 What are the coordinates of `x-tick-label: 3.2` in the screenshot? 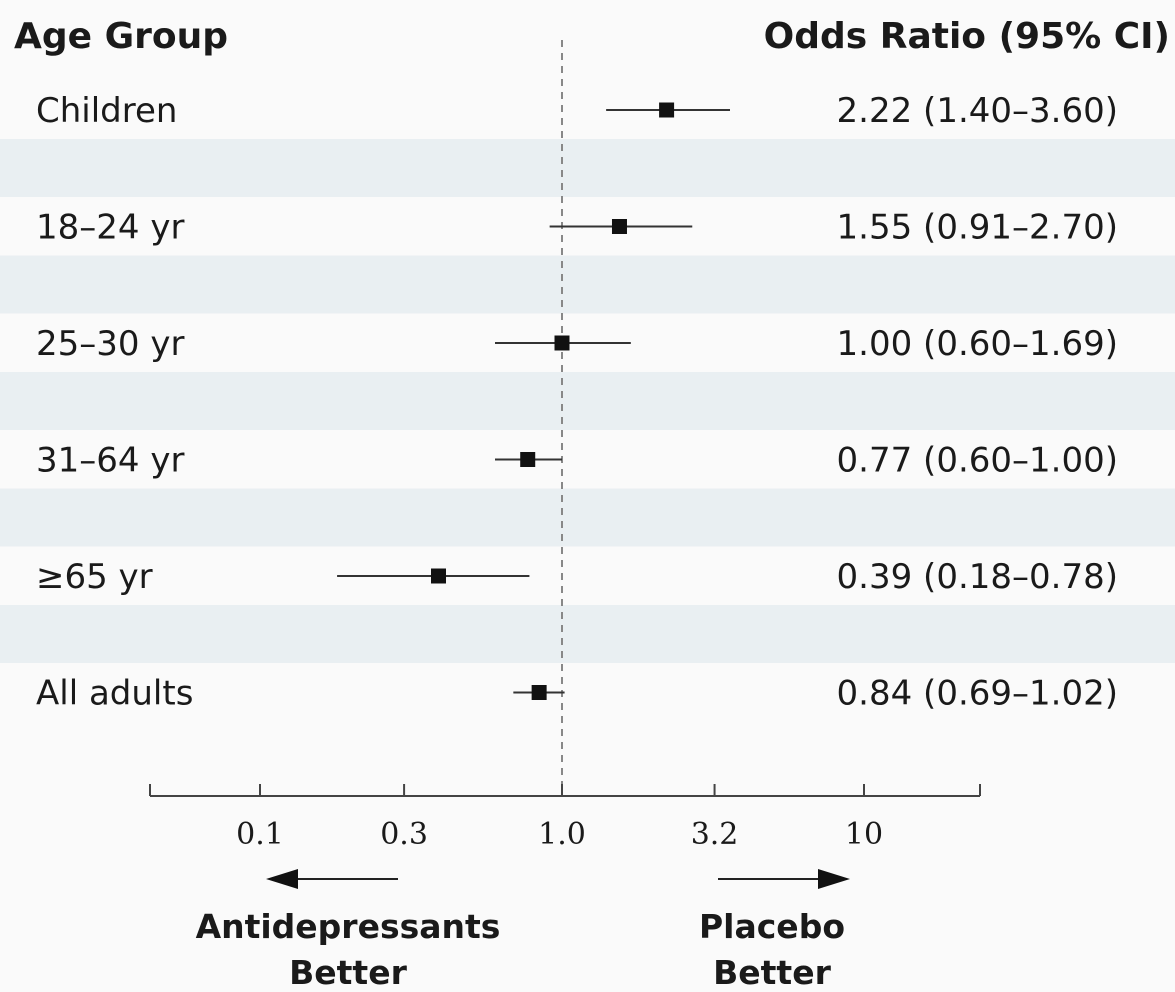 It's located at (715, 834).